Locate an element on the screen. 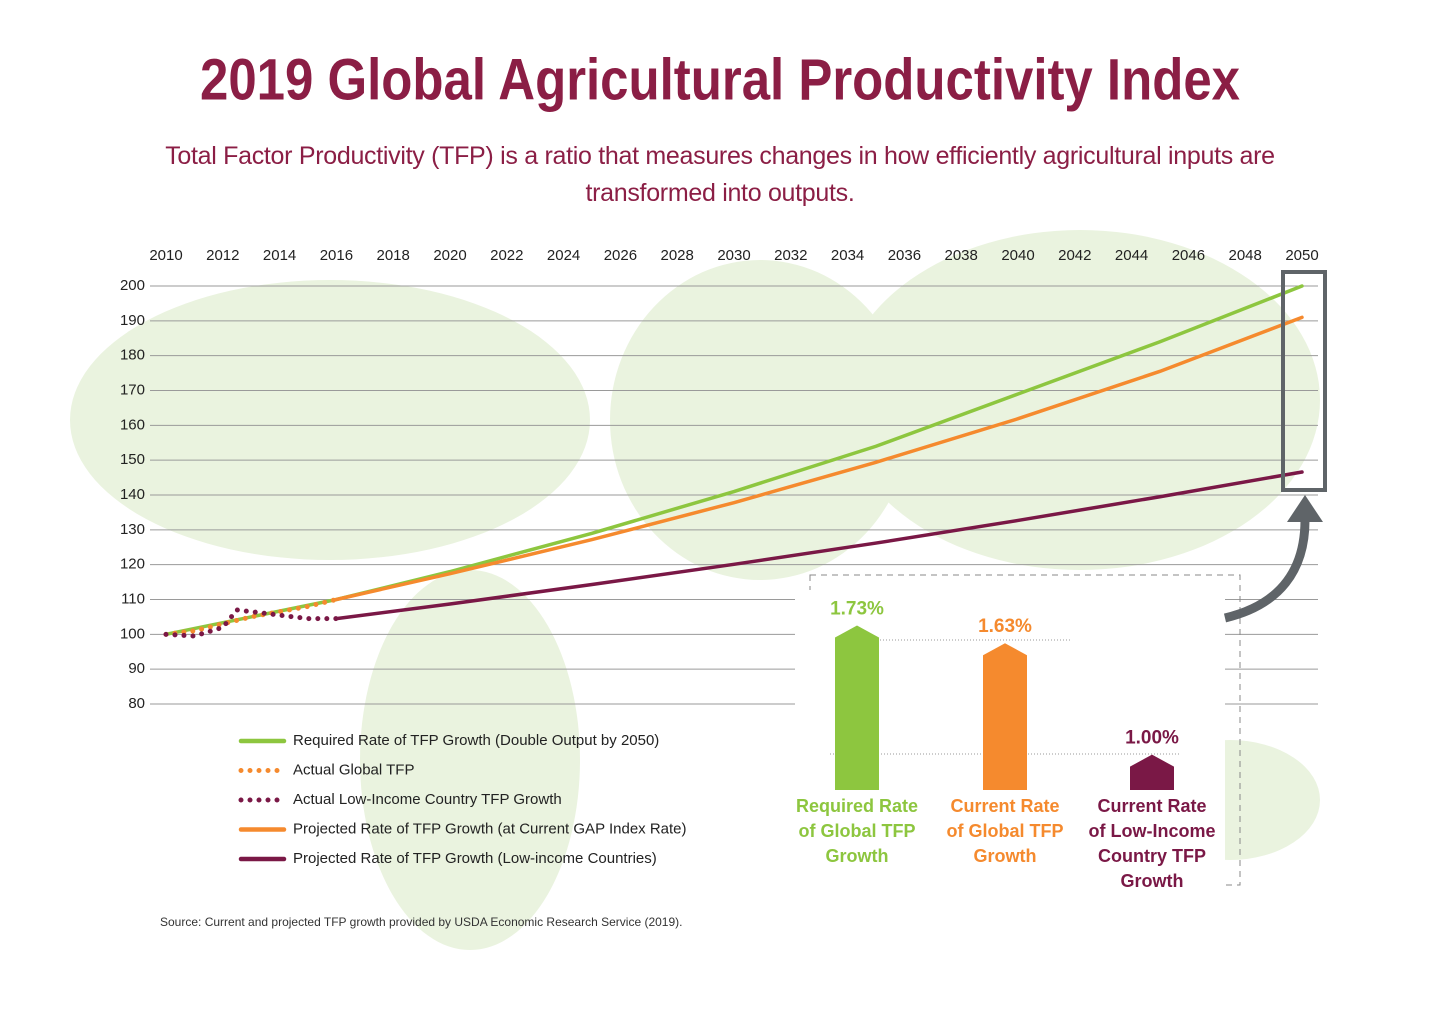 This screenshot has width=1440, height=1028. y-tick-label: 180 is located at coordinates (132, 355).